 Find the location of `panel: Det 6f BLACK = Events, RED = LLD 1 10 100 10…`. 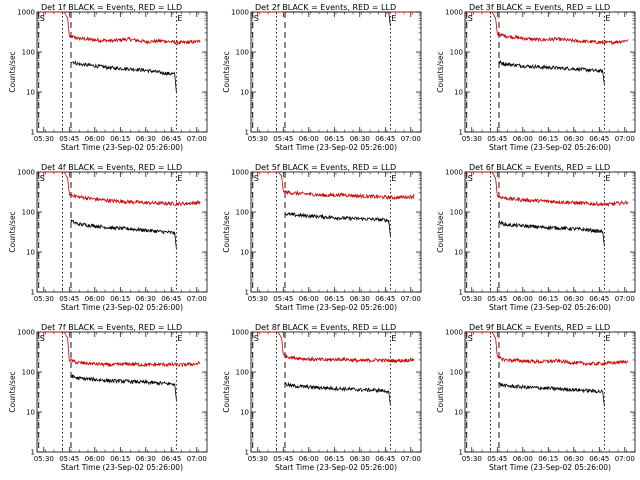

panel: Det 6f BLACK = Events, RED = LLD 1 10 100 10… is located at coordinates (536, 237).